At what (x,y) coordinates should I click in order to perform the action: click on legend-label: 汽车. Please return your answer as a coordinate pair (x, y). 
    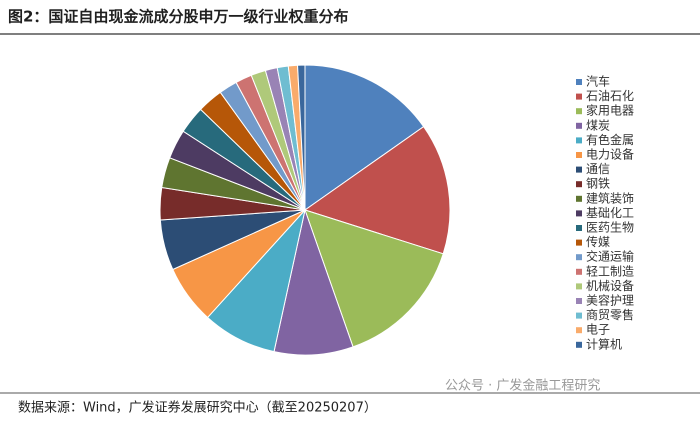
    Looking at the image, I should click on (598, 81).